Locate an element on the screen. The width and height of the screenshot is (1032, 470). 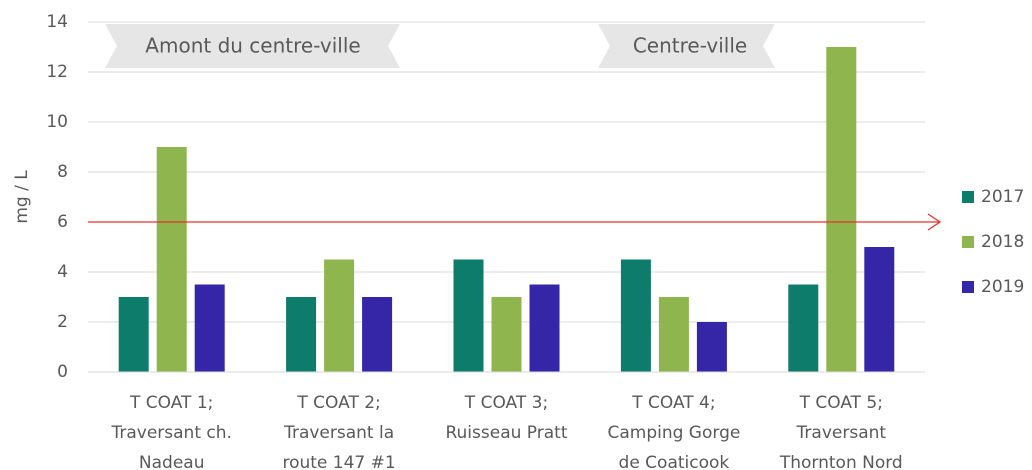
x-tick-label: T COAT 1; Traversant ch. Nadeau is located at coordinates (170, 431).